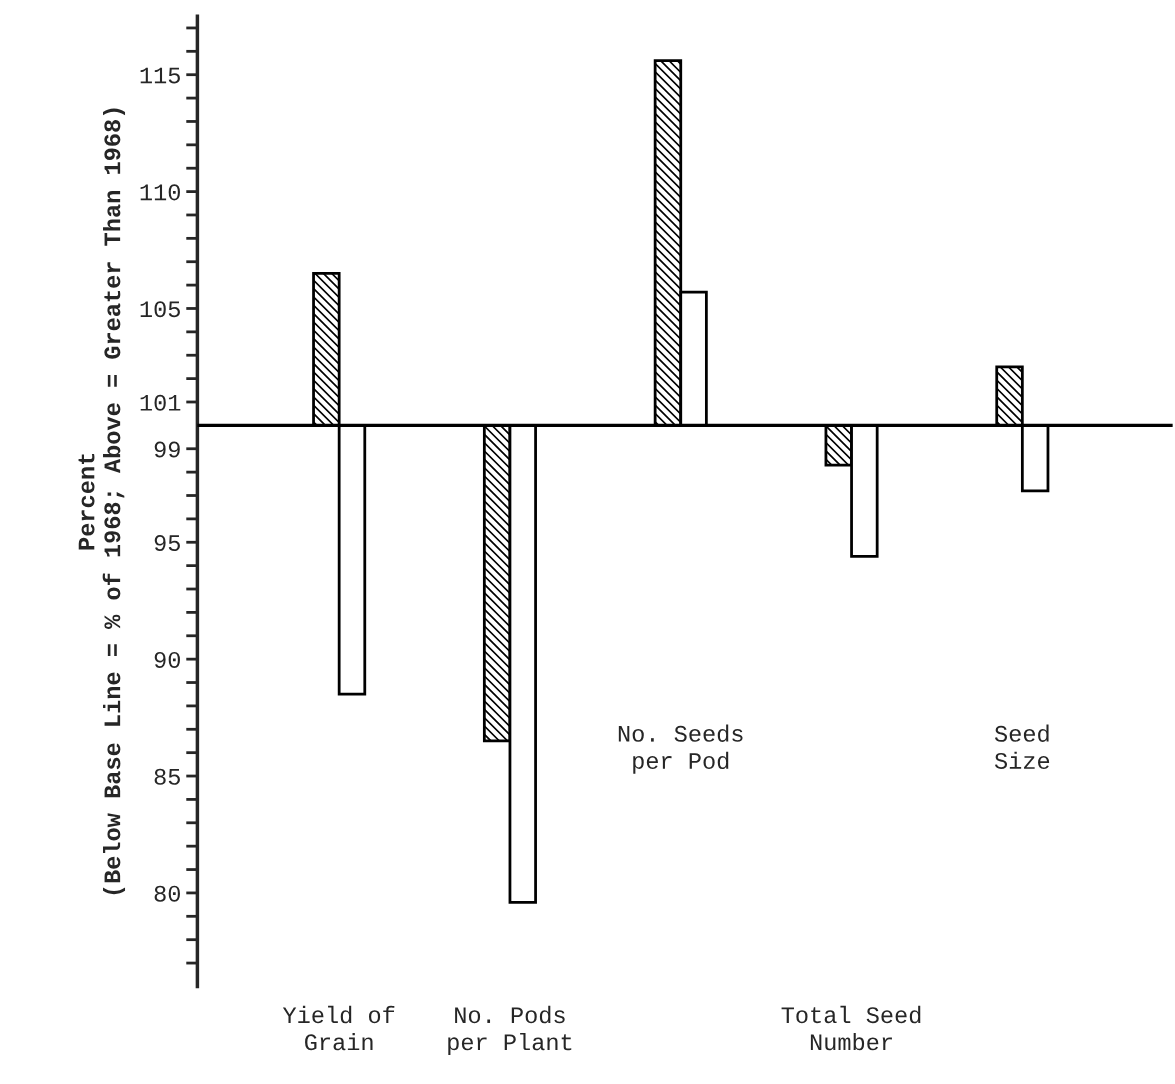 Image resolution: width=1175 pixels, height=1084 pixels. What do you see at coordinates (167, 893) in the screenshot?
I see `y-tick-label: 80` at bounding box center [167, 893].